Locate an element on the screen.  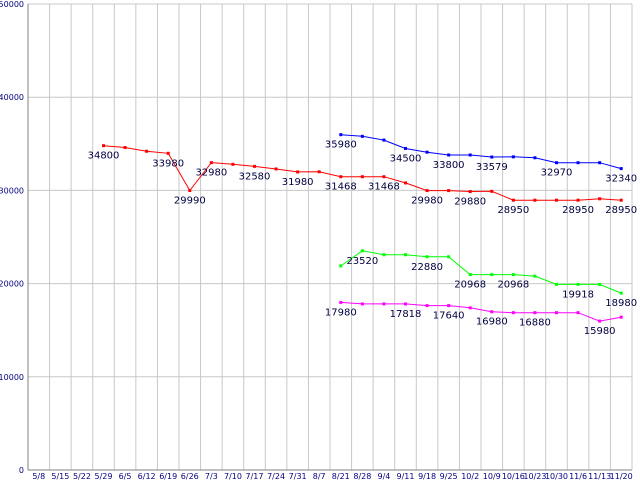
x-tick-label: 8/28 is located at coordinates (362, 476).